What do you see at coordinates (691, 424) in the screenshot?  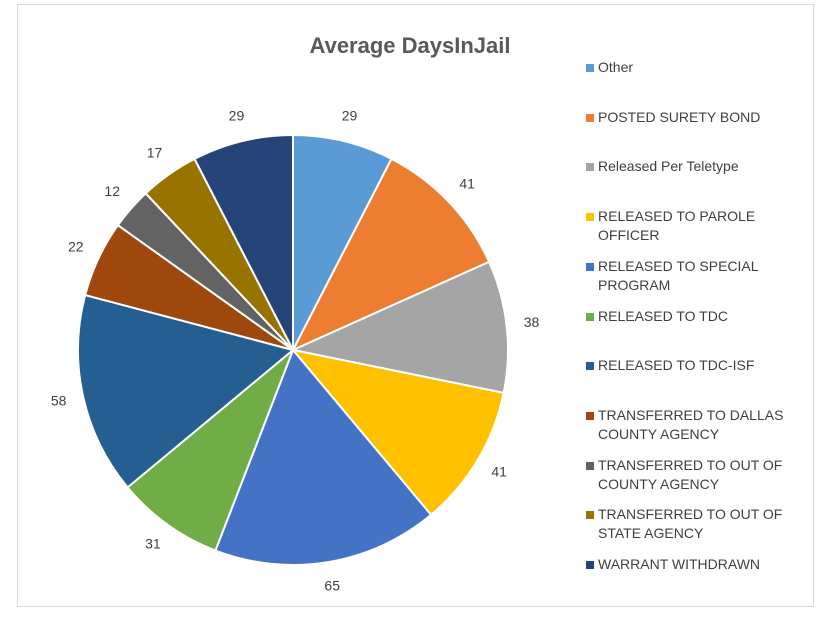 I see `legend-label: TRANSFERRED TO DALLAS COUNTY AGENCY` at bounding box center [691, 424].